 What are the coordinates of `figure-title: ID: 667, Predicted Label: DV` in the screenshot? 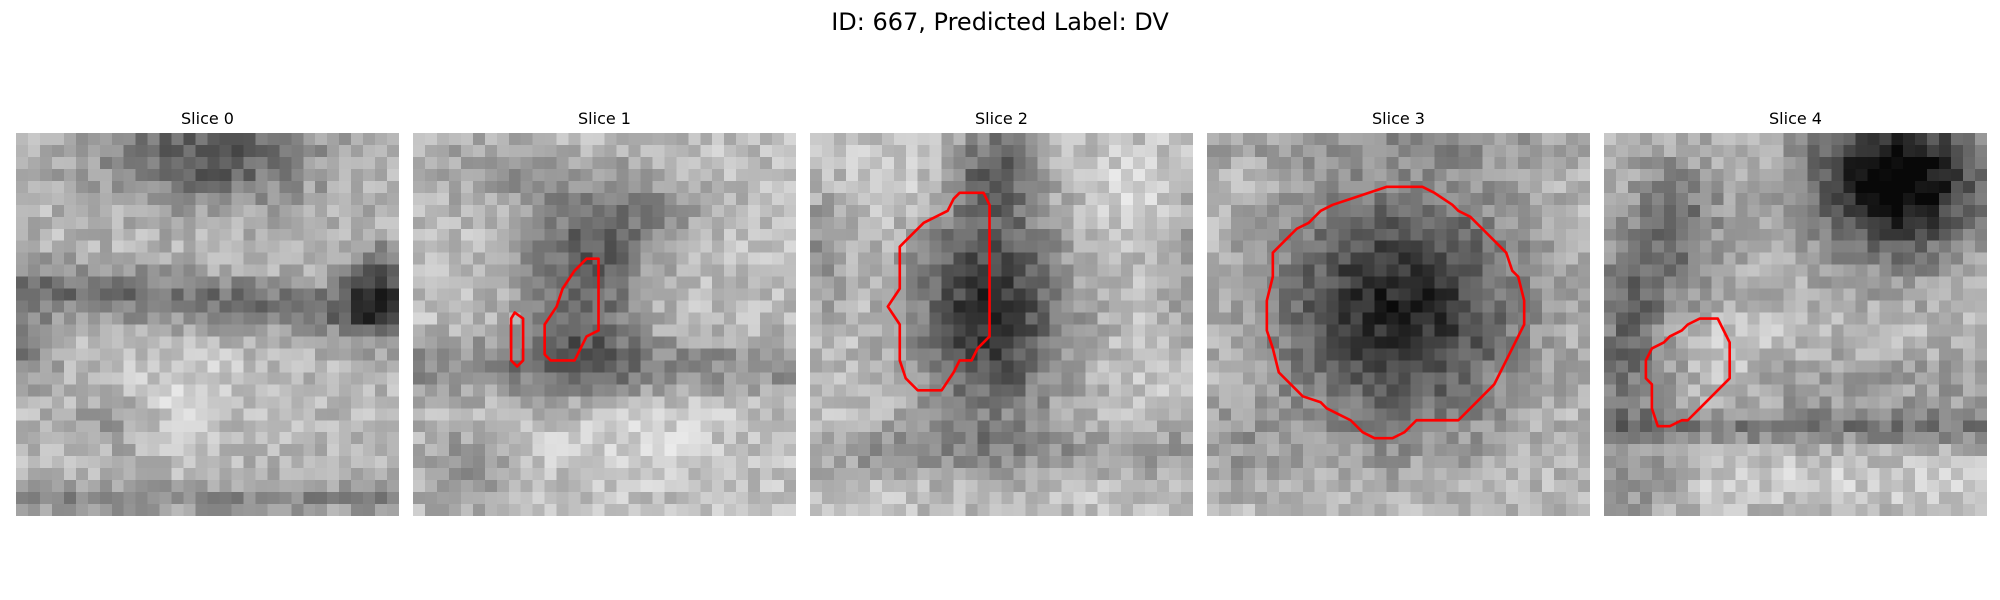 It's located at (1000, 22).